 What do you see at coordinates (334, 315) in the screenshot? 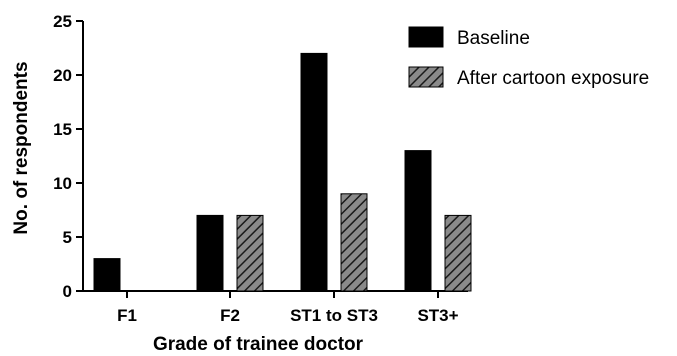
I see `x-tick-label: ST1 to ST3` at bounding box center [334, 315].